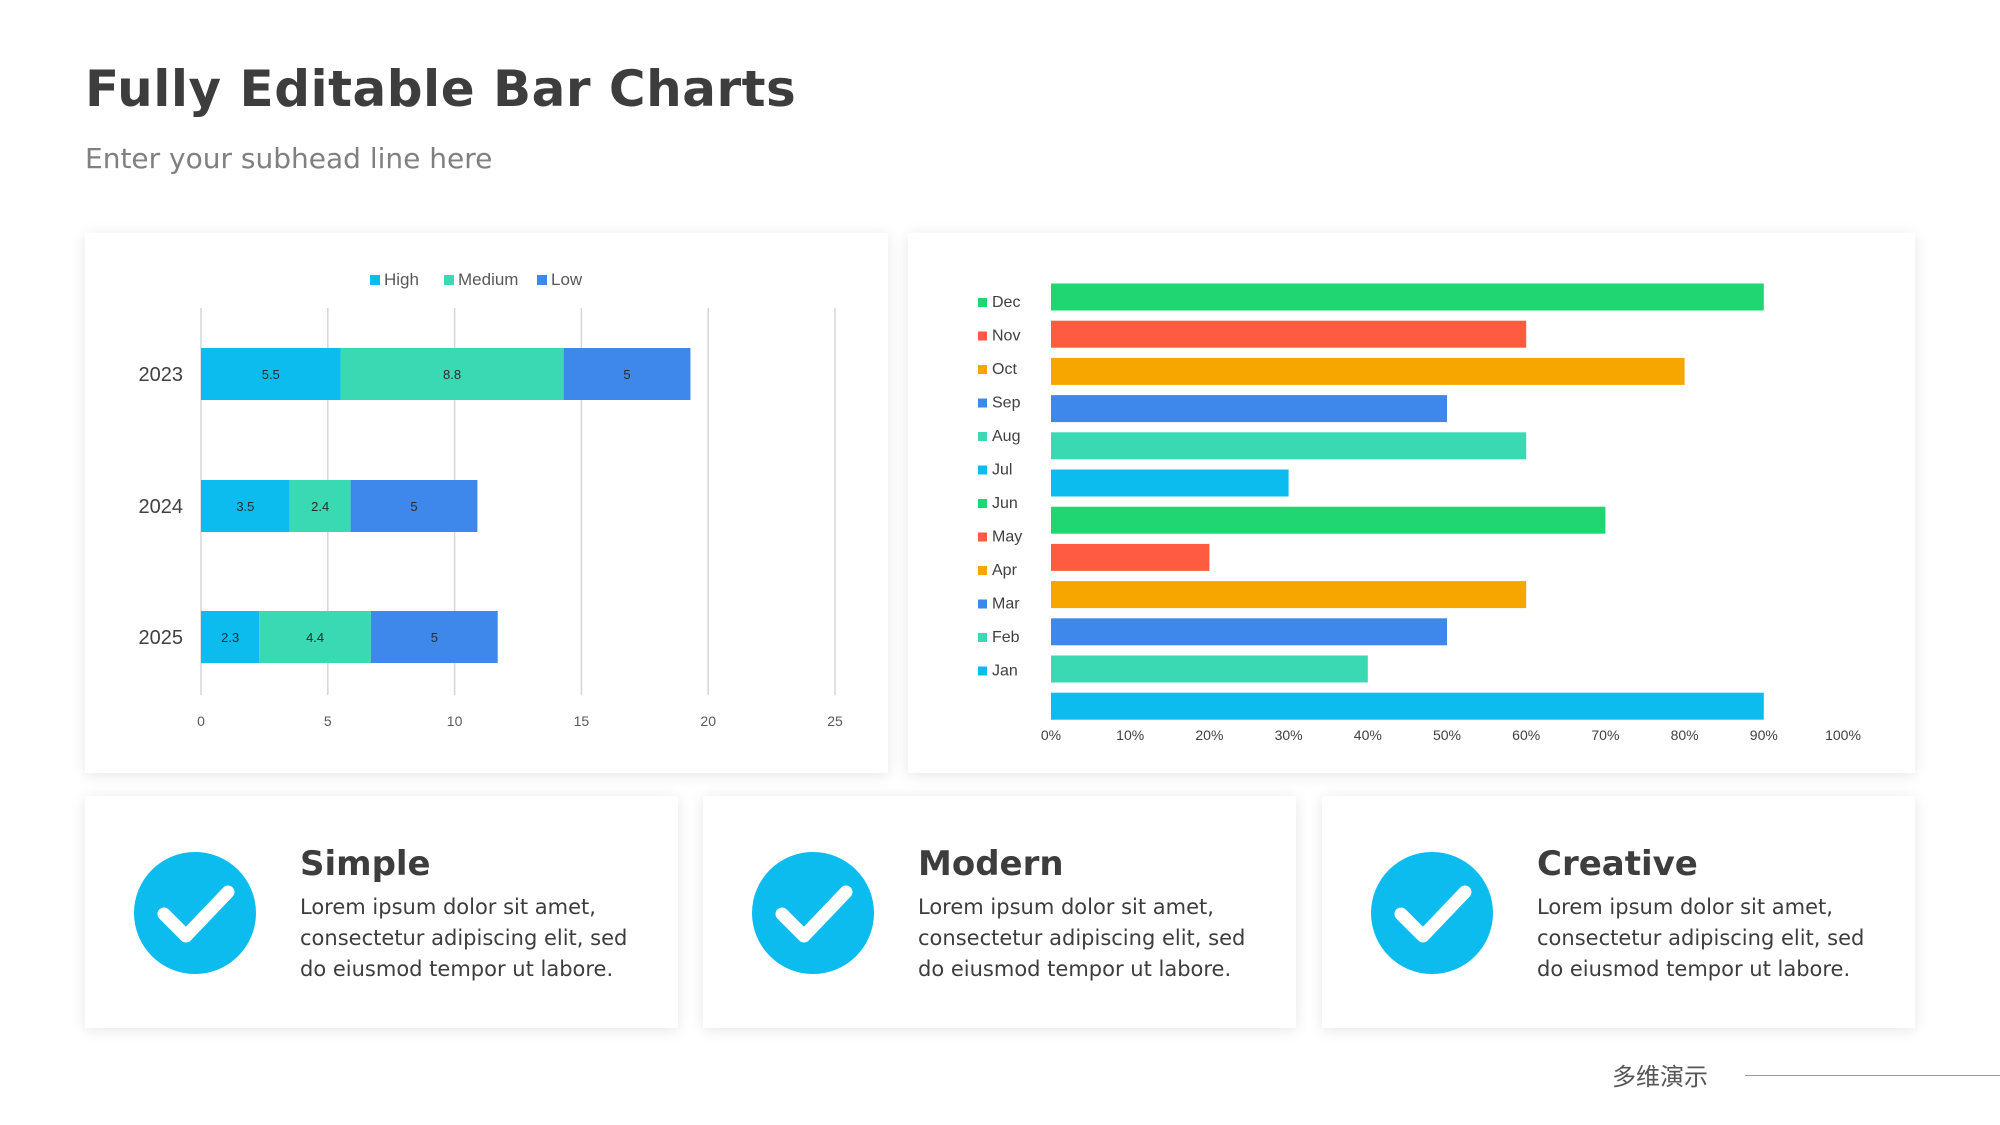  Describe the element at coordinates (567, 279) in the screenshot. I see `legend-label: Low` at that location.